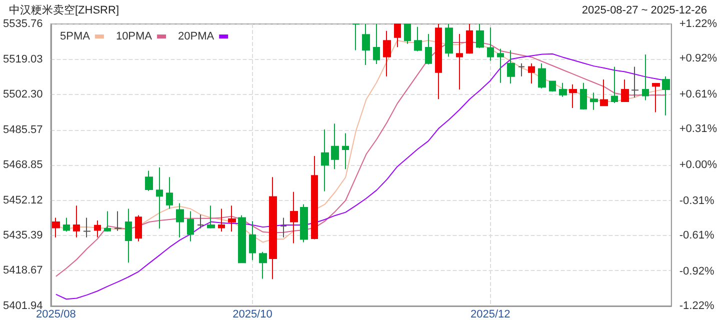 This screenshot has width=720, height=320. I want to click on y2-tick-label: +0.92%, so click(698, 58).